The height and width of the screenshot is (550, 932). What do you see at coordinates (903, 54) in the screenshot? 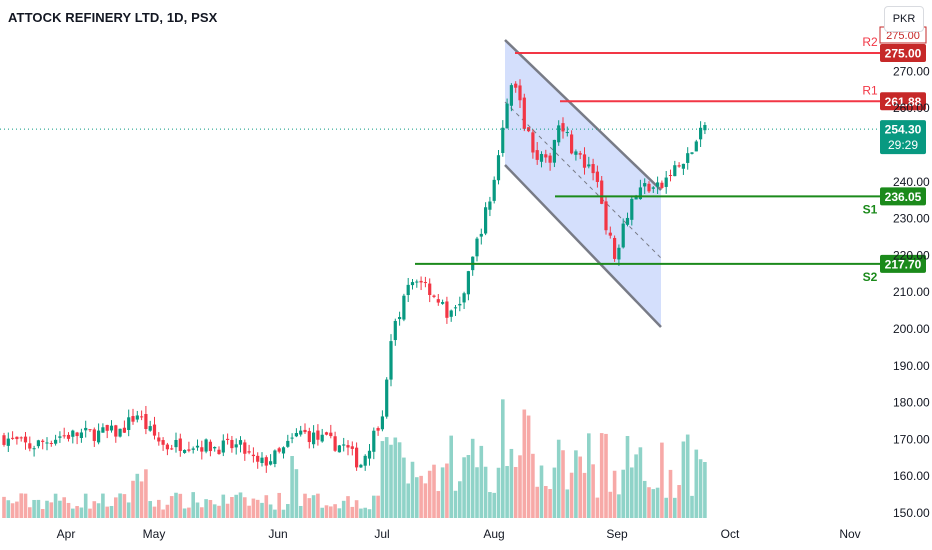
I see `level-price-label: 275.00` at bounding box center [903, 54].